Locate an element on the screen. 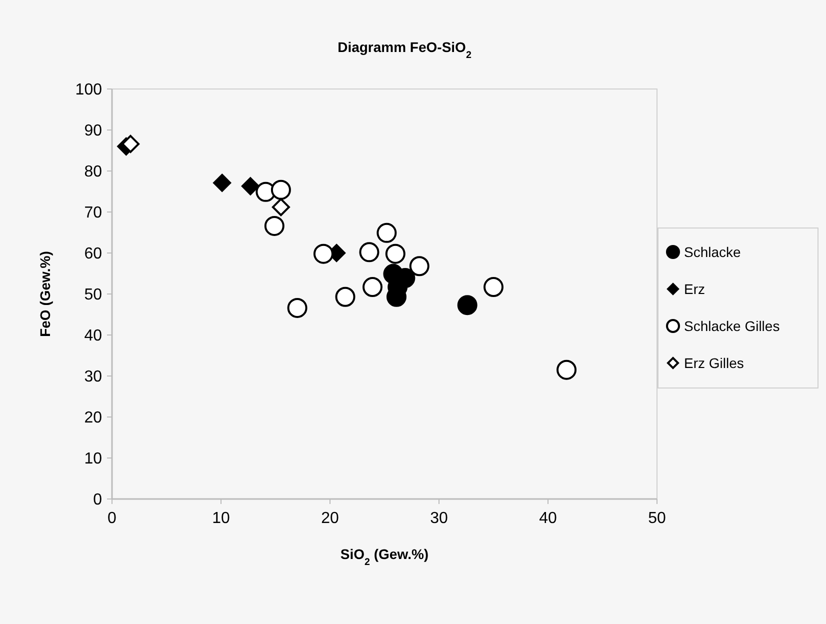 The height and width of the screenshot is (624, 826). x-tick-label: 10 is located at coordinates (221, 518).